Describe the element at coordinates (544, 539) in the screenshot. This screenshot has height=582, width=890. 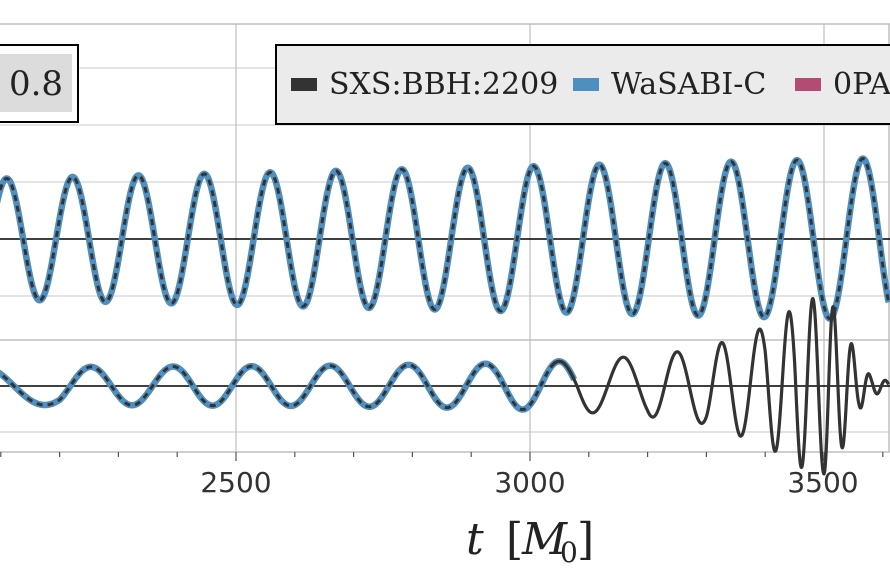
I see `x-axis-title-unit: M` at that location.